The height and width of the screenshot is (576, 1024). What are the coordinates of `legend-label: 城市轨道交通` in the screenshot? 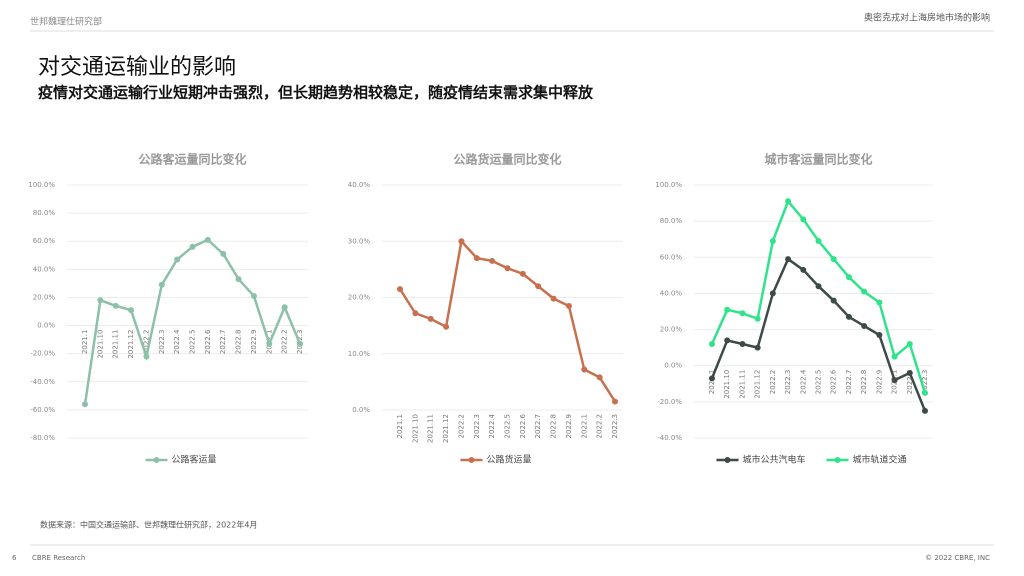 It's located at (880, 460).